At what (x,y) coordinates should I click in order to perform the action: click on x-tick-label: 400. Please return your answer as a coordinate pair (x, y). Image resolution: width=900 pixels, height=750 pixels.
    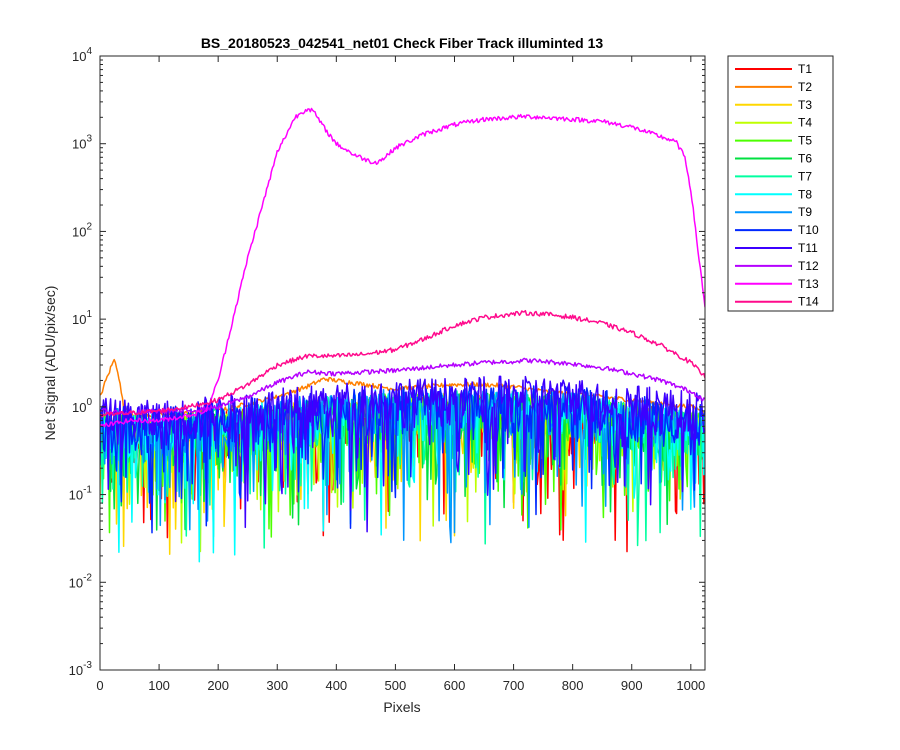
    Looking at the image, I should click on (336, 685).